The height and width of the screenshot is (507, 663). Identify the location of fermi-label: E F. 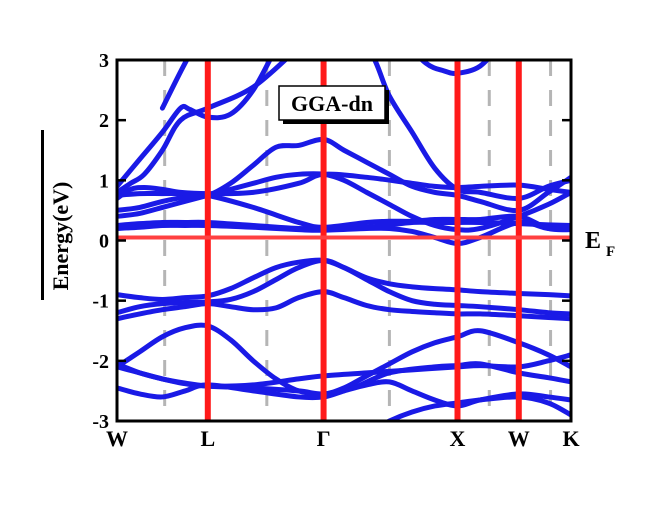
(600, 244).